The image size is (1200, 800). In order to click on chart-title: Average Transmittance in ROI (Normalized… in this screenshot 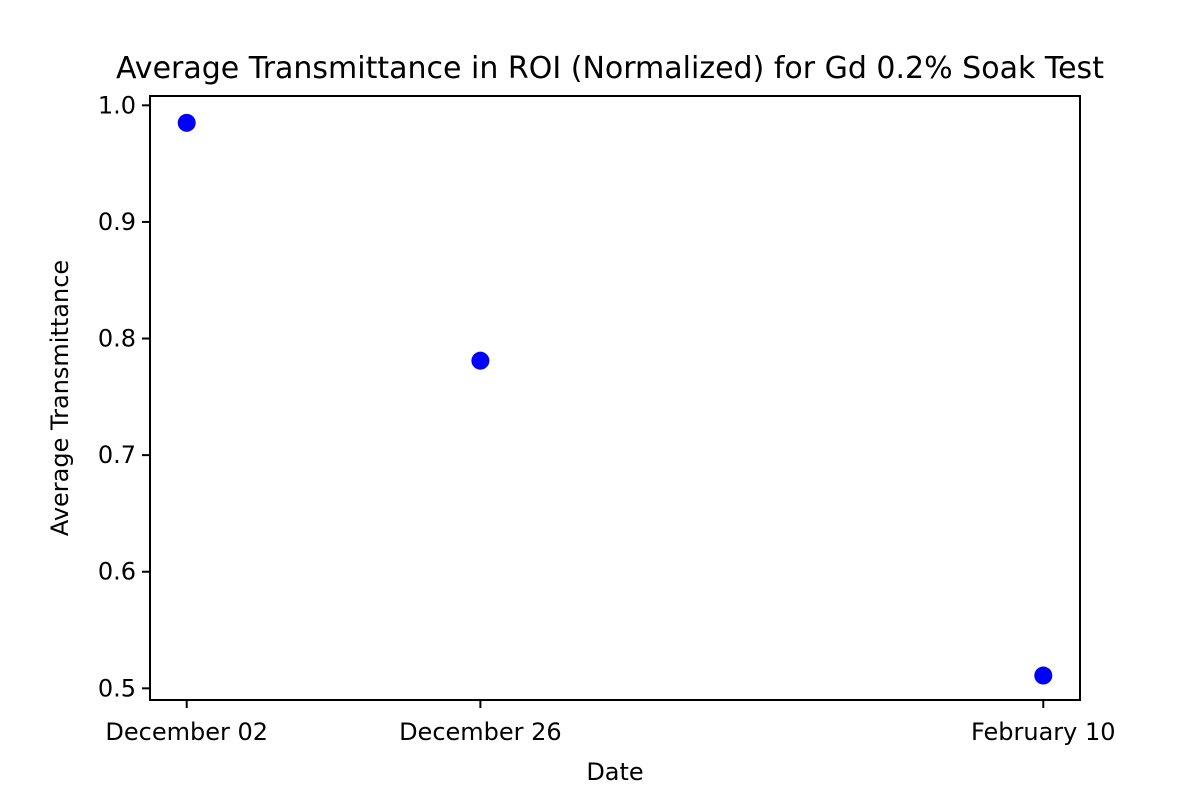, I will do `click(610, 68)`.